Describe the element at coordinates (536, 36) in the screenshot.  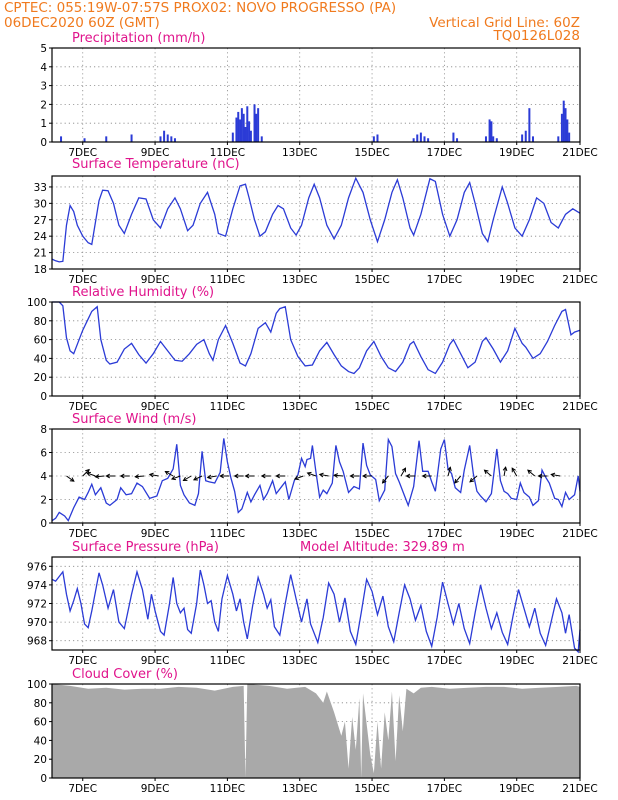
I see `header-line3-right: TQ0126L028` at that location.